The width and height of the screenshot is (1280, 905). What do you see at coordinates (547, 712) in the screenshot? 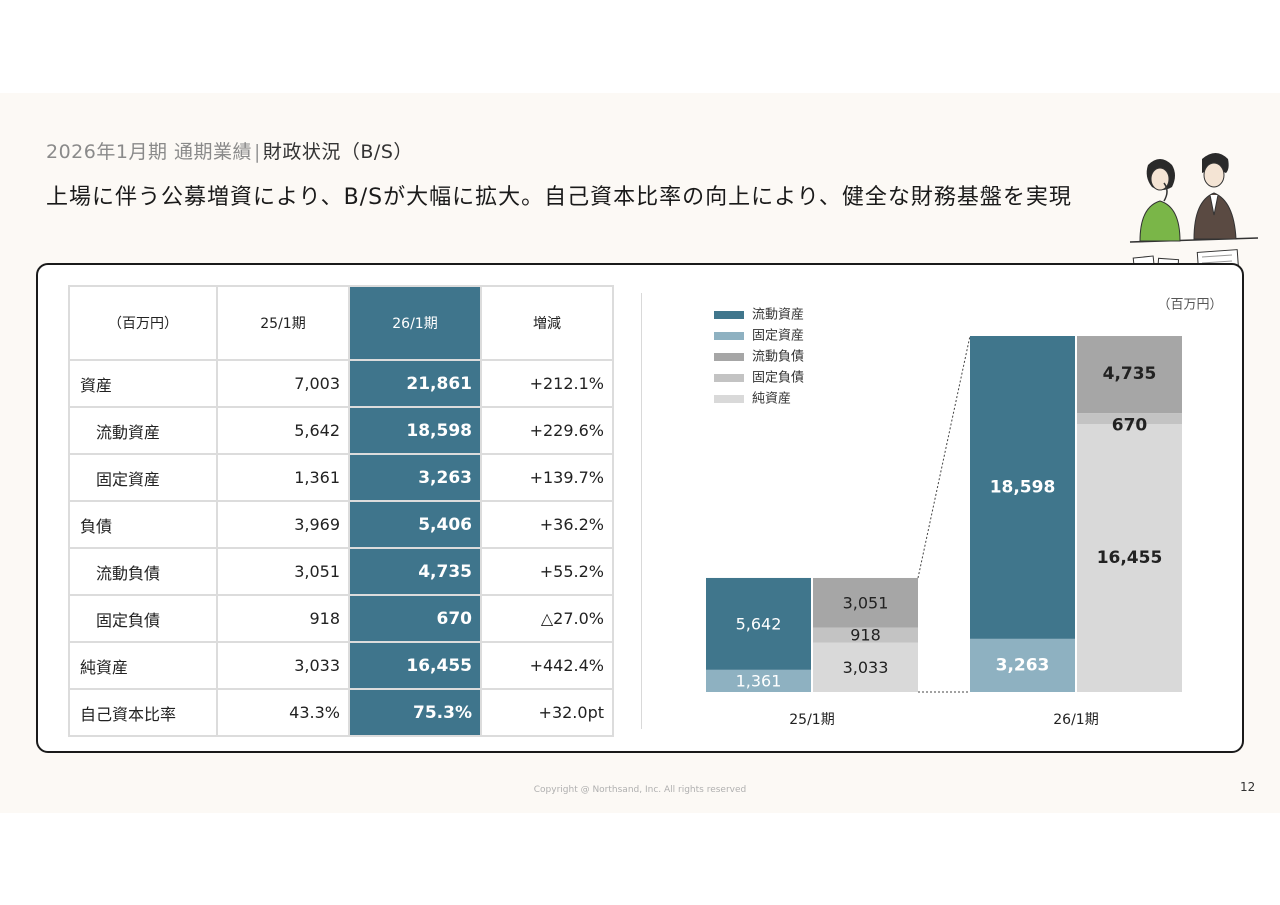
I see `row-change-value: +32.0pt` at bounding box center [547, 712].